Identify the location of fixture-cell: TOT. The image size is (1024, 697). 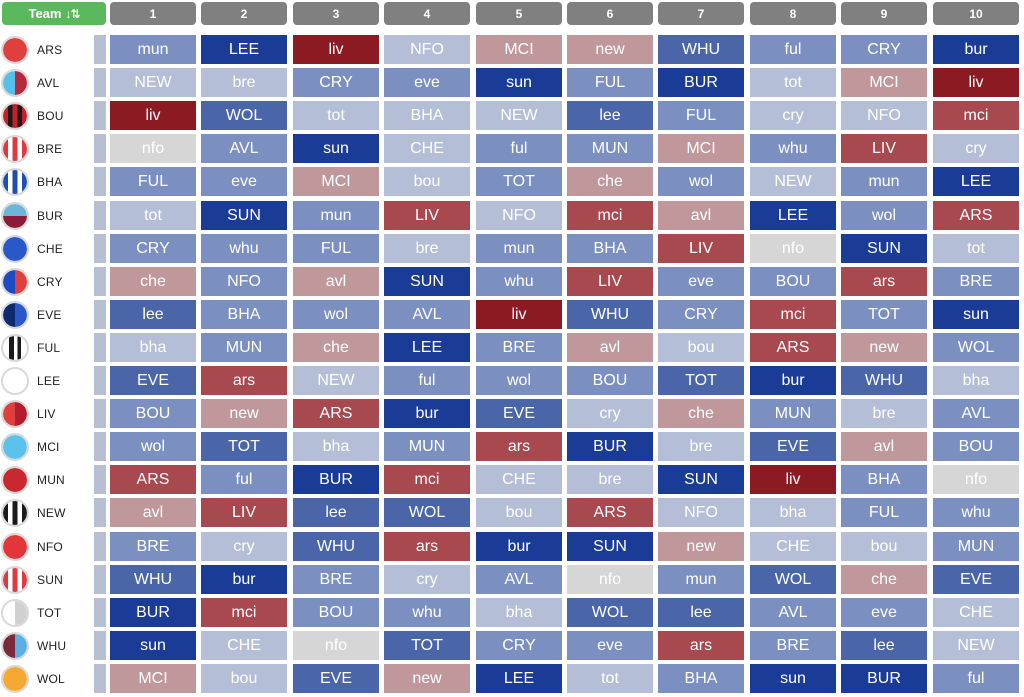
(519, 181).